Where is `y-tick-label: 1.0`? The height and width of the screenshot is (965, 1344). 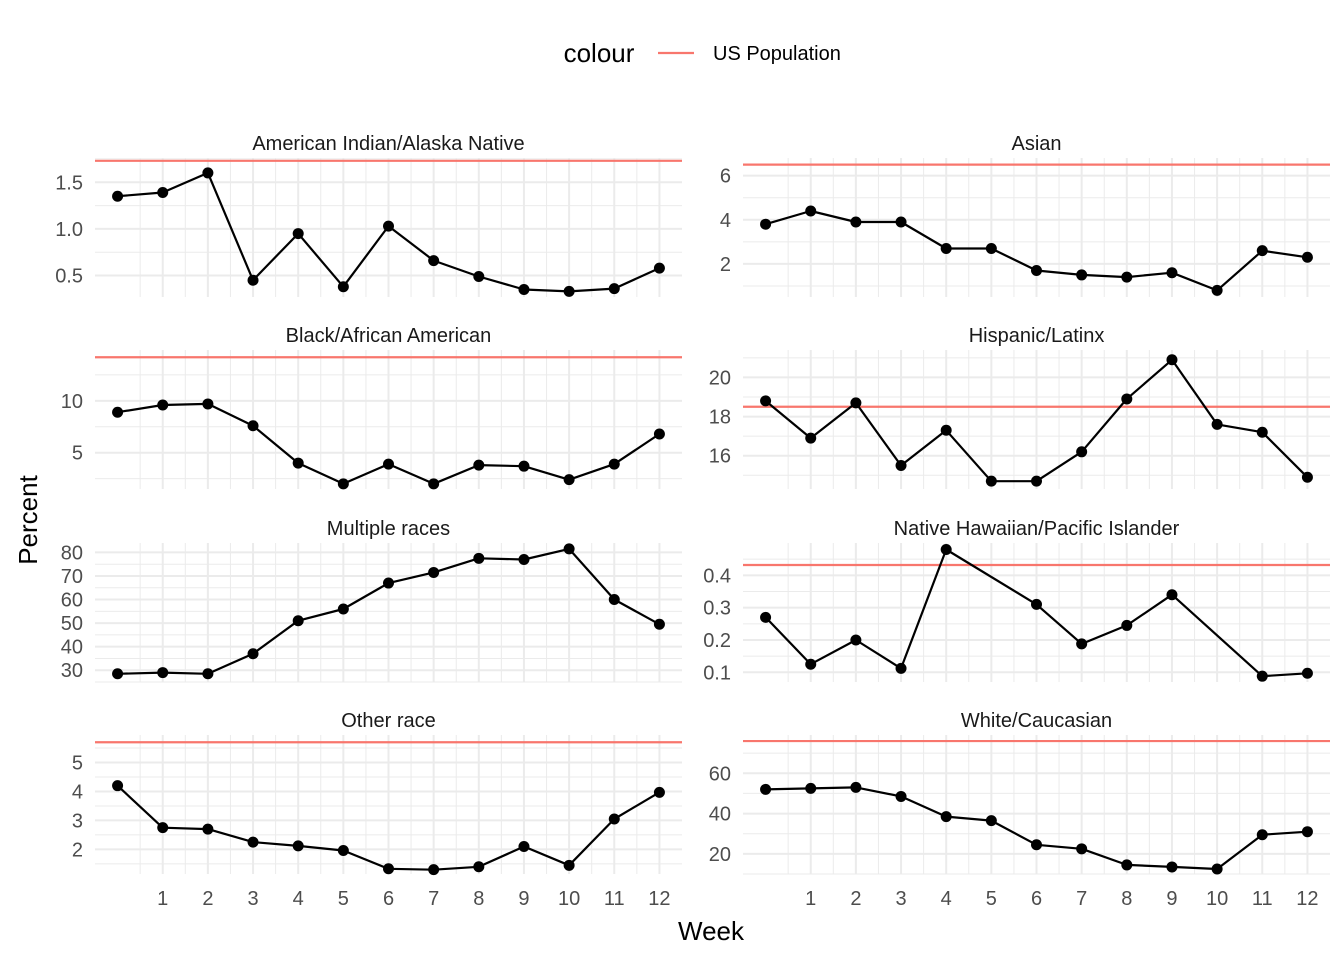 y-tick-label: 1.0 is located at coordinates (69, 230).